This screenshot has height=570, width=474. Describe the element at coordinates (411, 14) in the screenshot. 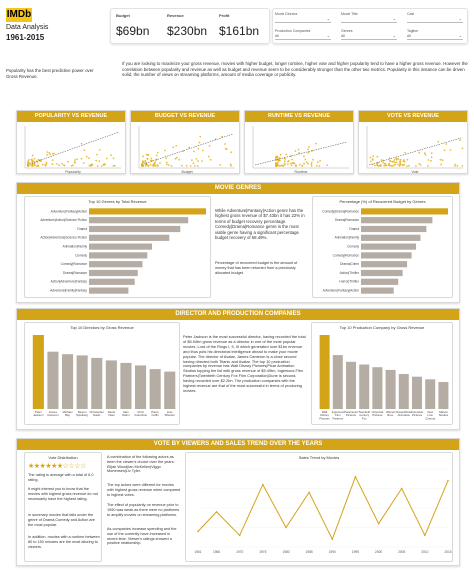

I see `filter-label: Cast` at that location.